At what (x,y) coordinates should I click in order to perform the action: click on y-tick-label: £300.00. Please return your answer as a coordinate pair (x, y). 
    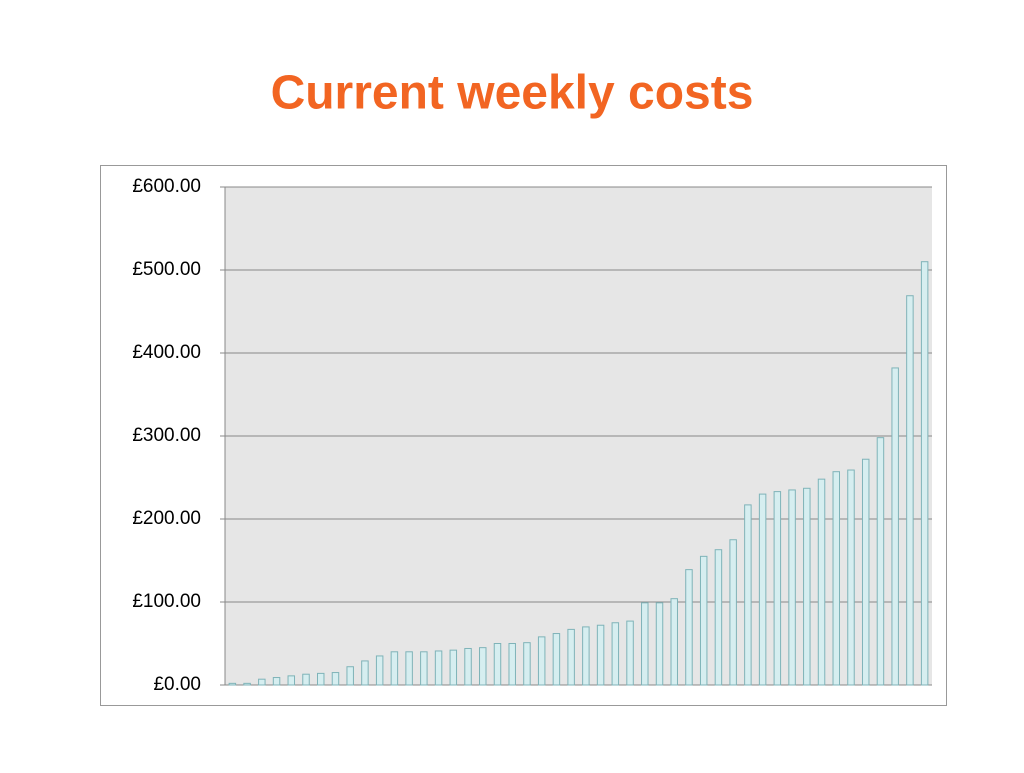
    Looking at the image, I should click on (166, 435).